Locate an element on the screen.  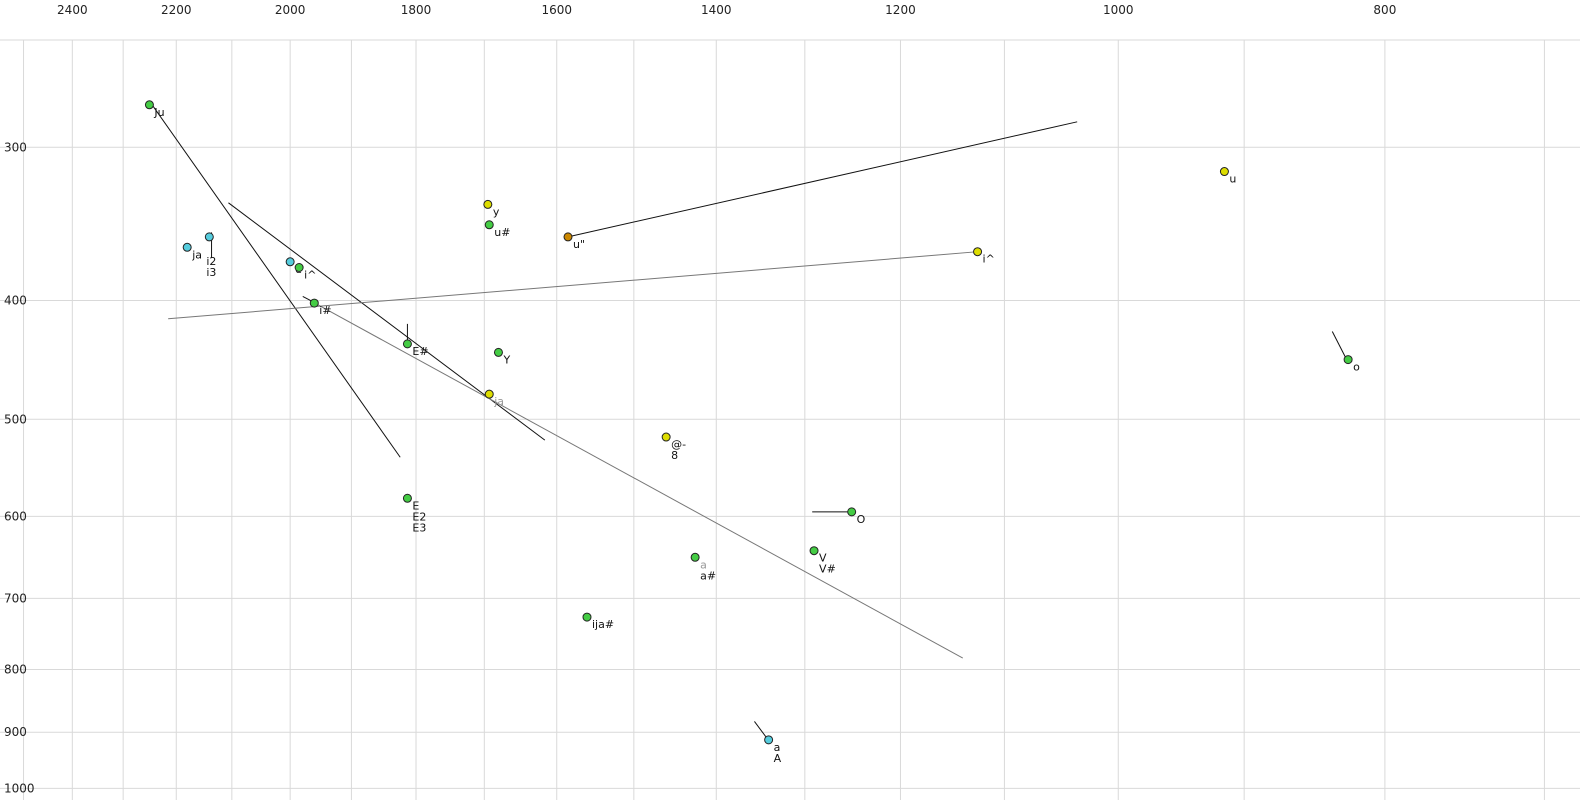
line-aA-tick is located at coordinates (761, 730).